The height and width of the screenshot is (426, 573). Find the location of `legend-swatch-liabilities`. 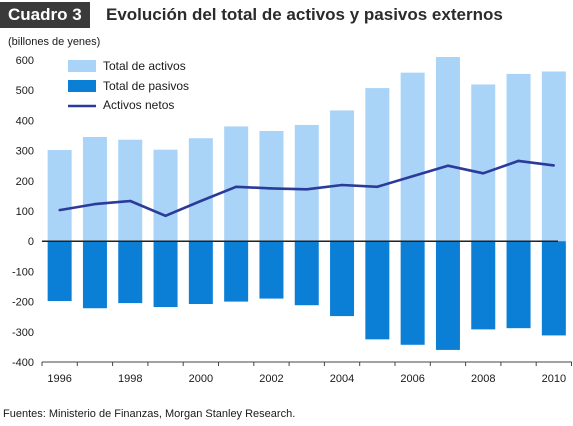

legend-swatch-liabilities is located at coordinates (82, 86).